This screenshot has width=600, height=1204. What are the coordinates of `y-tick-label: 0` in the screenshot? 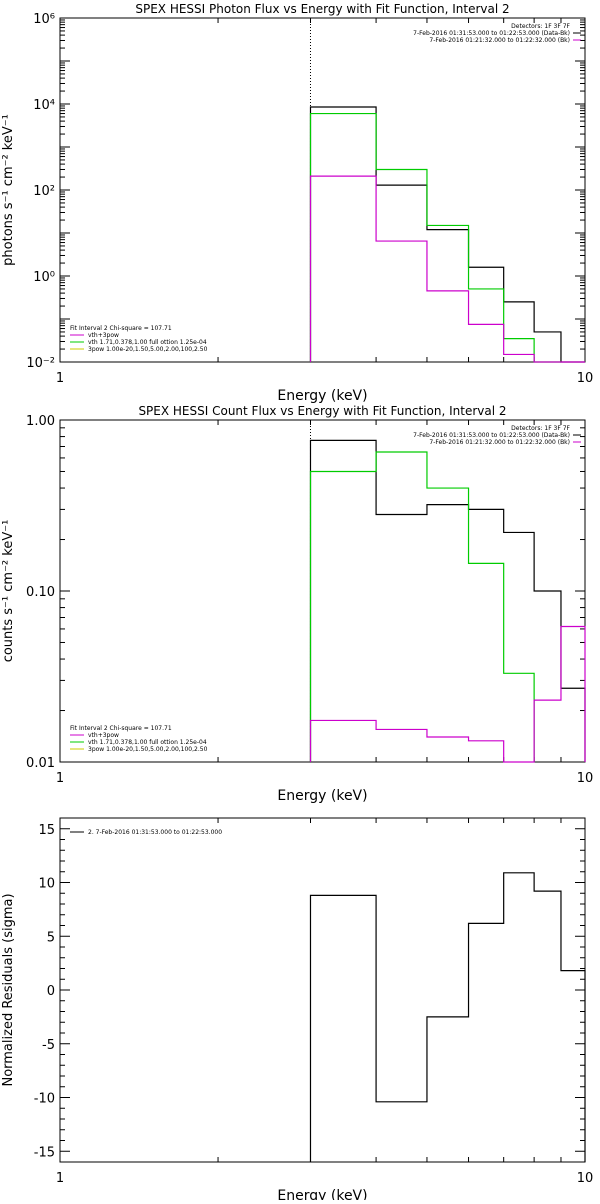 It's located at (51, 991).